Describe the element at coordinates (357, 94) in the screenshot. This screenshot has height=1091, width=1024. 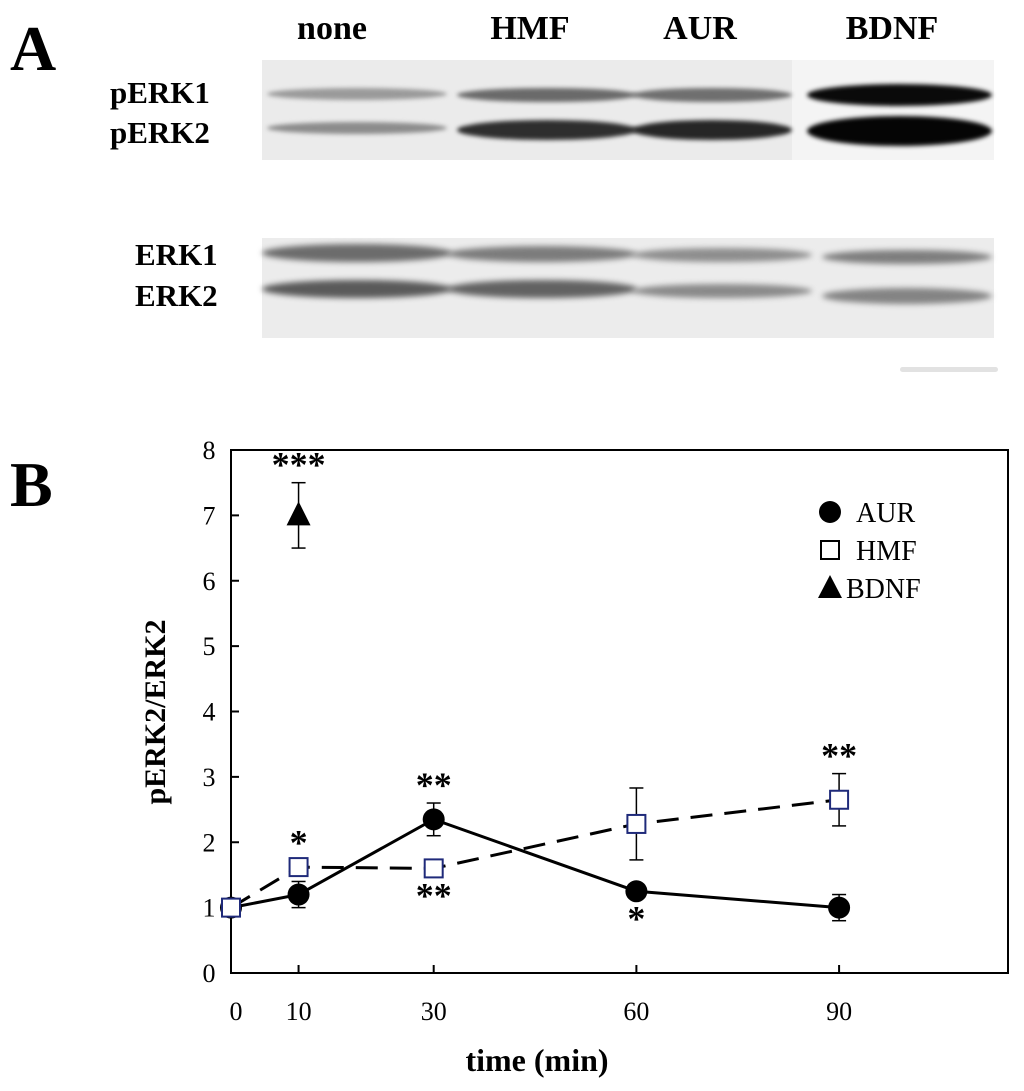
I see `perk1-band-none` at that location.